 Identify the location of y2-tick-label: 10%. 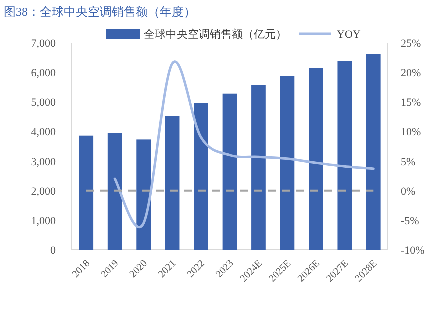
(411, 132).